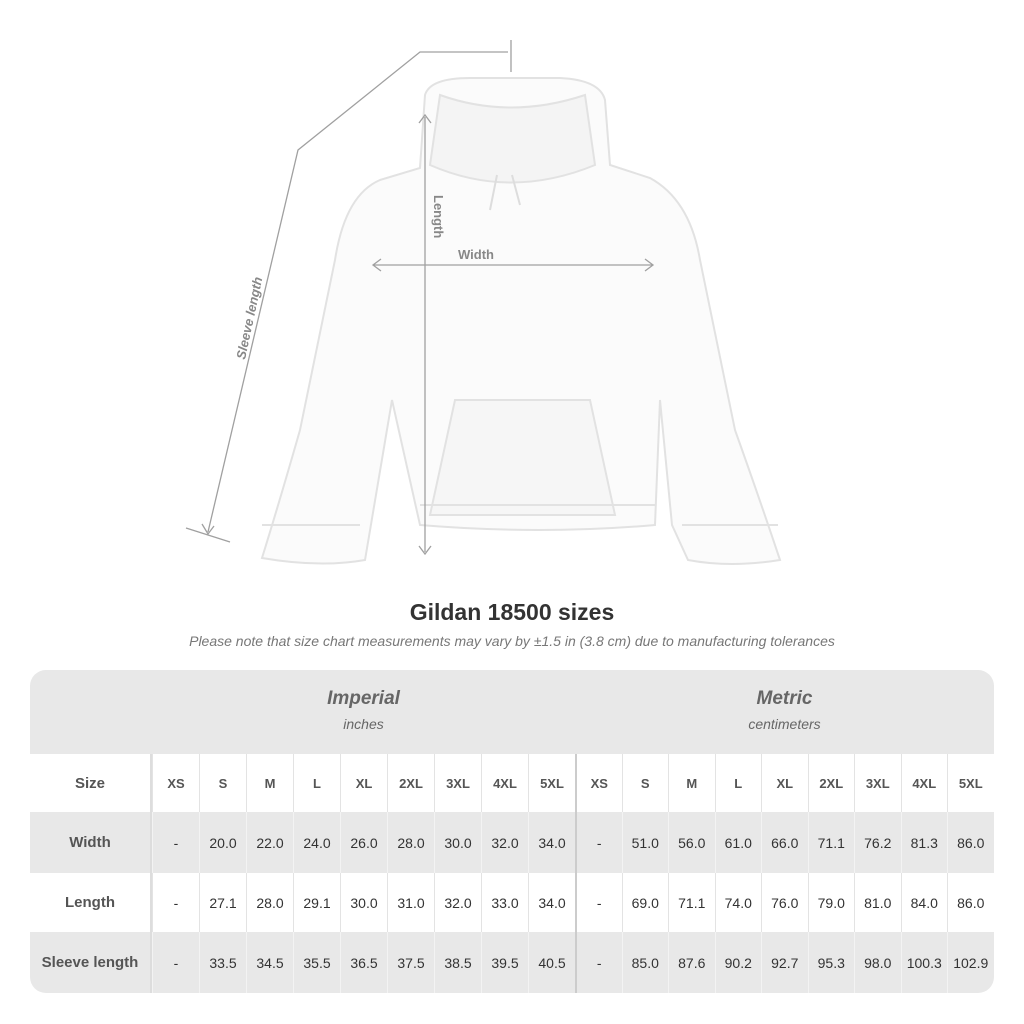  What do you see at coordinates (784, 712) in the screenshot?
I see `metric-header: Metric centimeters` at bounding box center [784, 712].